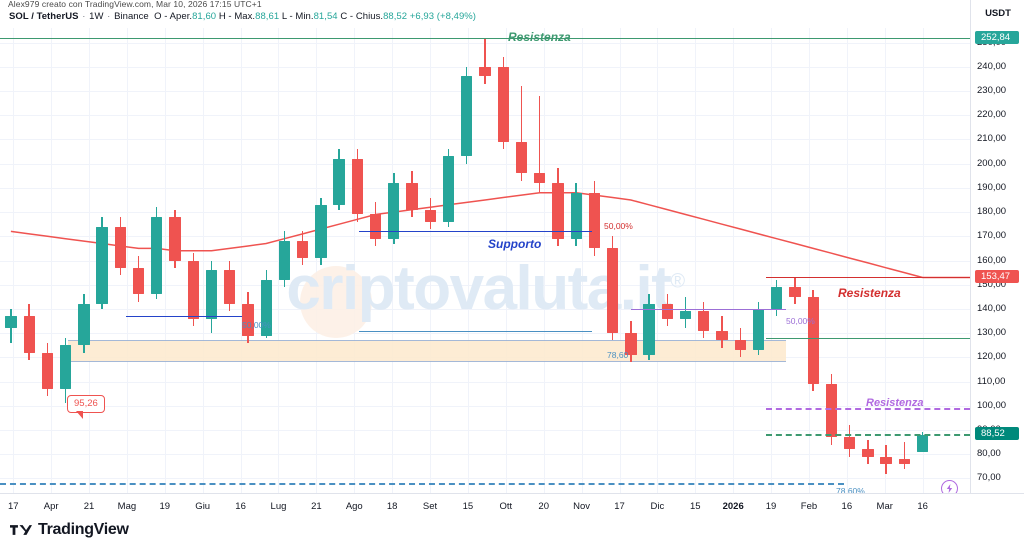  I want to click on time-tick-label: 18, so click(392, 506).